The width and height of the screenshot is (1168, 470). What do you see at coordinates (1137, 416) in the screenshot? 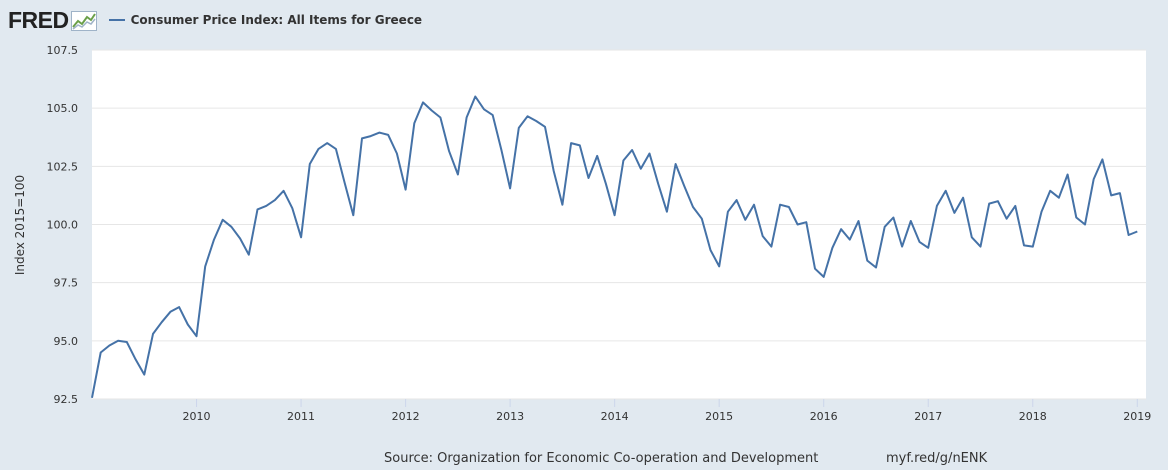
I see `x-tick-label: 2019` at bounding box center [1137, 416].